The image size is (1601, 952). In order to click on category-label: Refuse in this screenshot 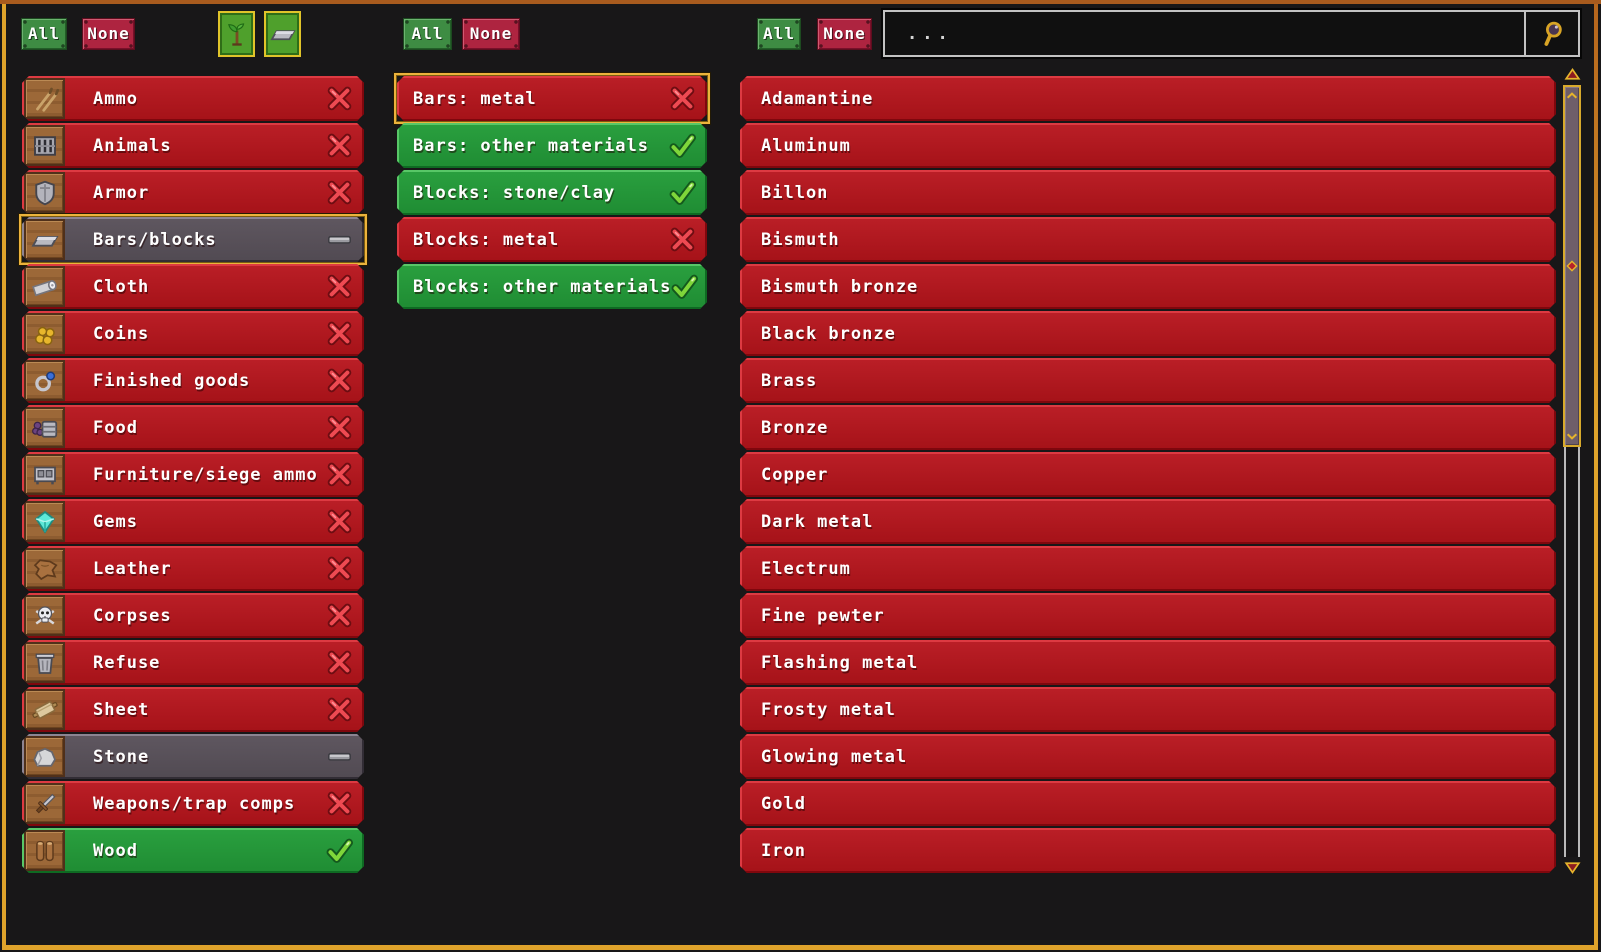, I will do `click(127, 662)`.